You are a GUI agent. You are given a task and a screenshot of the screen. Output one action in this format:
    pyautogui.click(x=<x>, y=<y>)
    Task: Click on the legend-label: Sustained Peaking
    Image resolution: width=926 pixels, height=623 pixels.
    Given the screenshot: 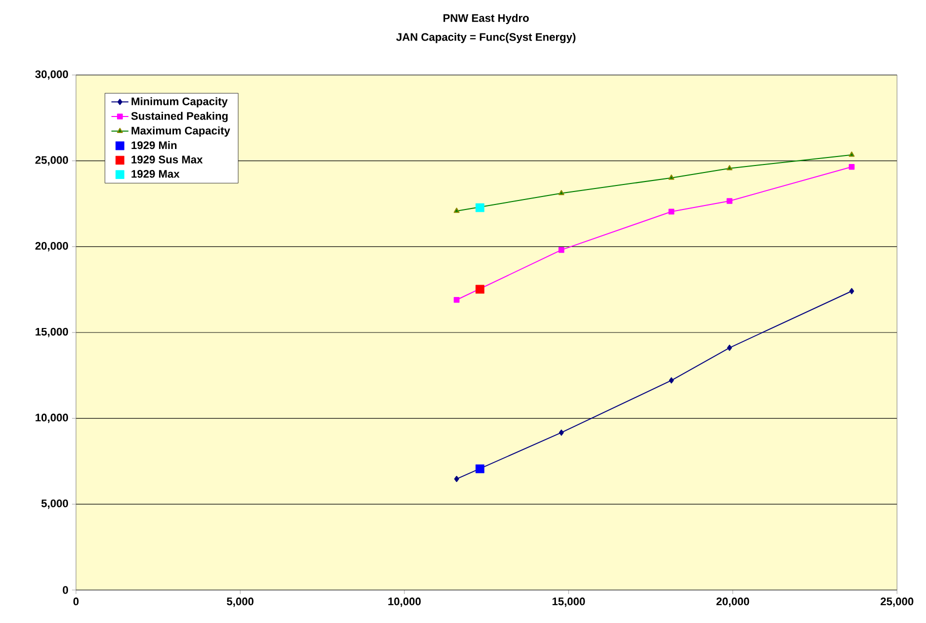 What is the action you would take?
    pyautogui.click(x=179, y=117)
    